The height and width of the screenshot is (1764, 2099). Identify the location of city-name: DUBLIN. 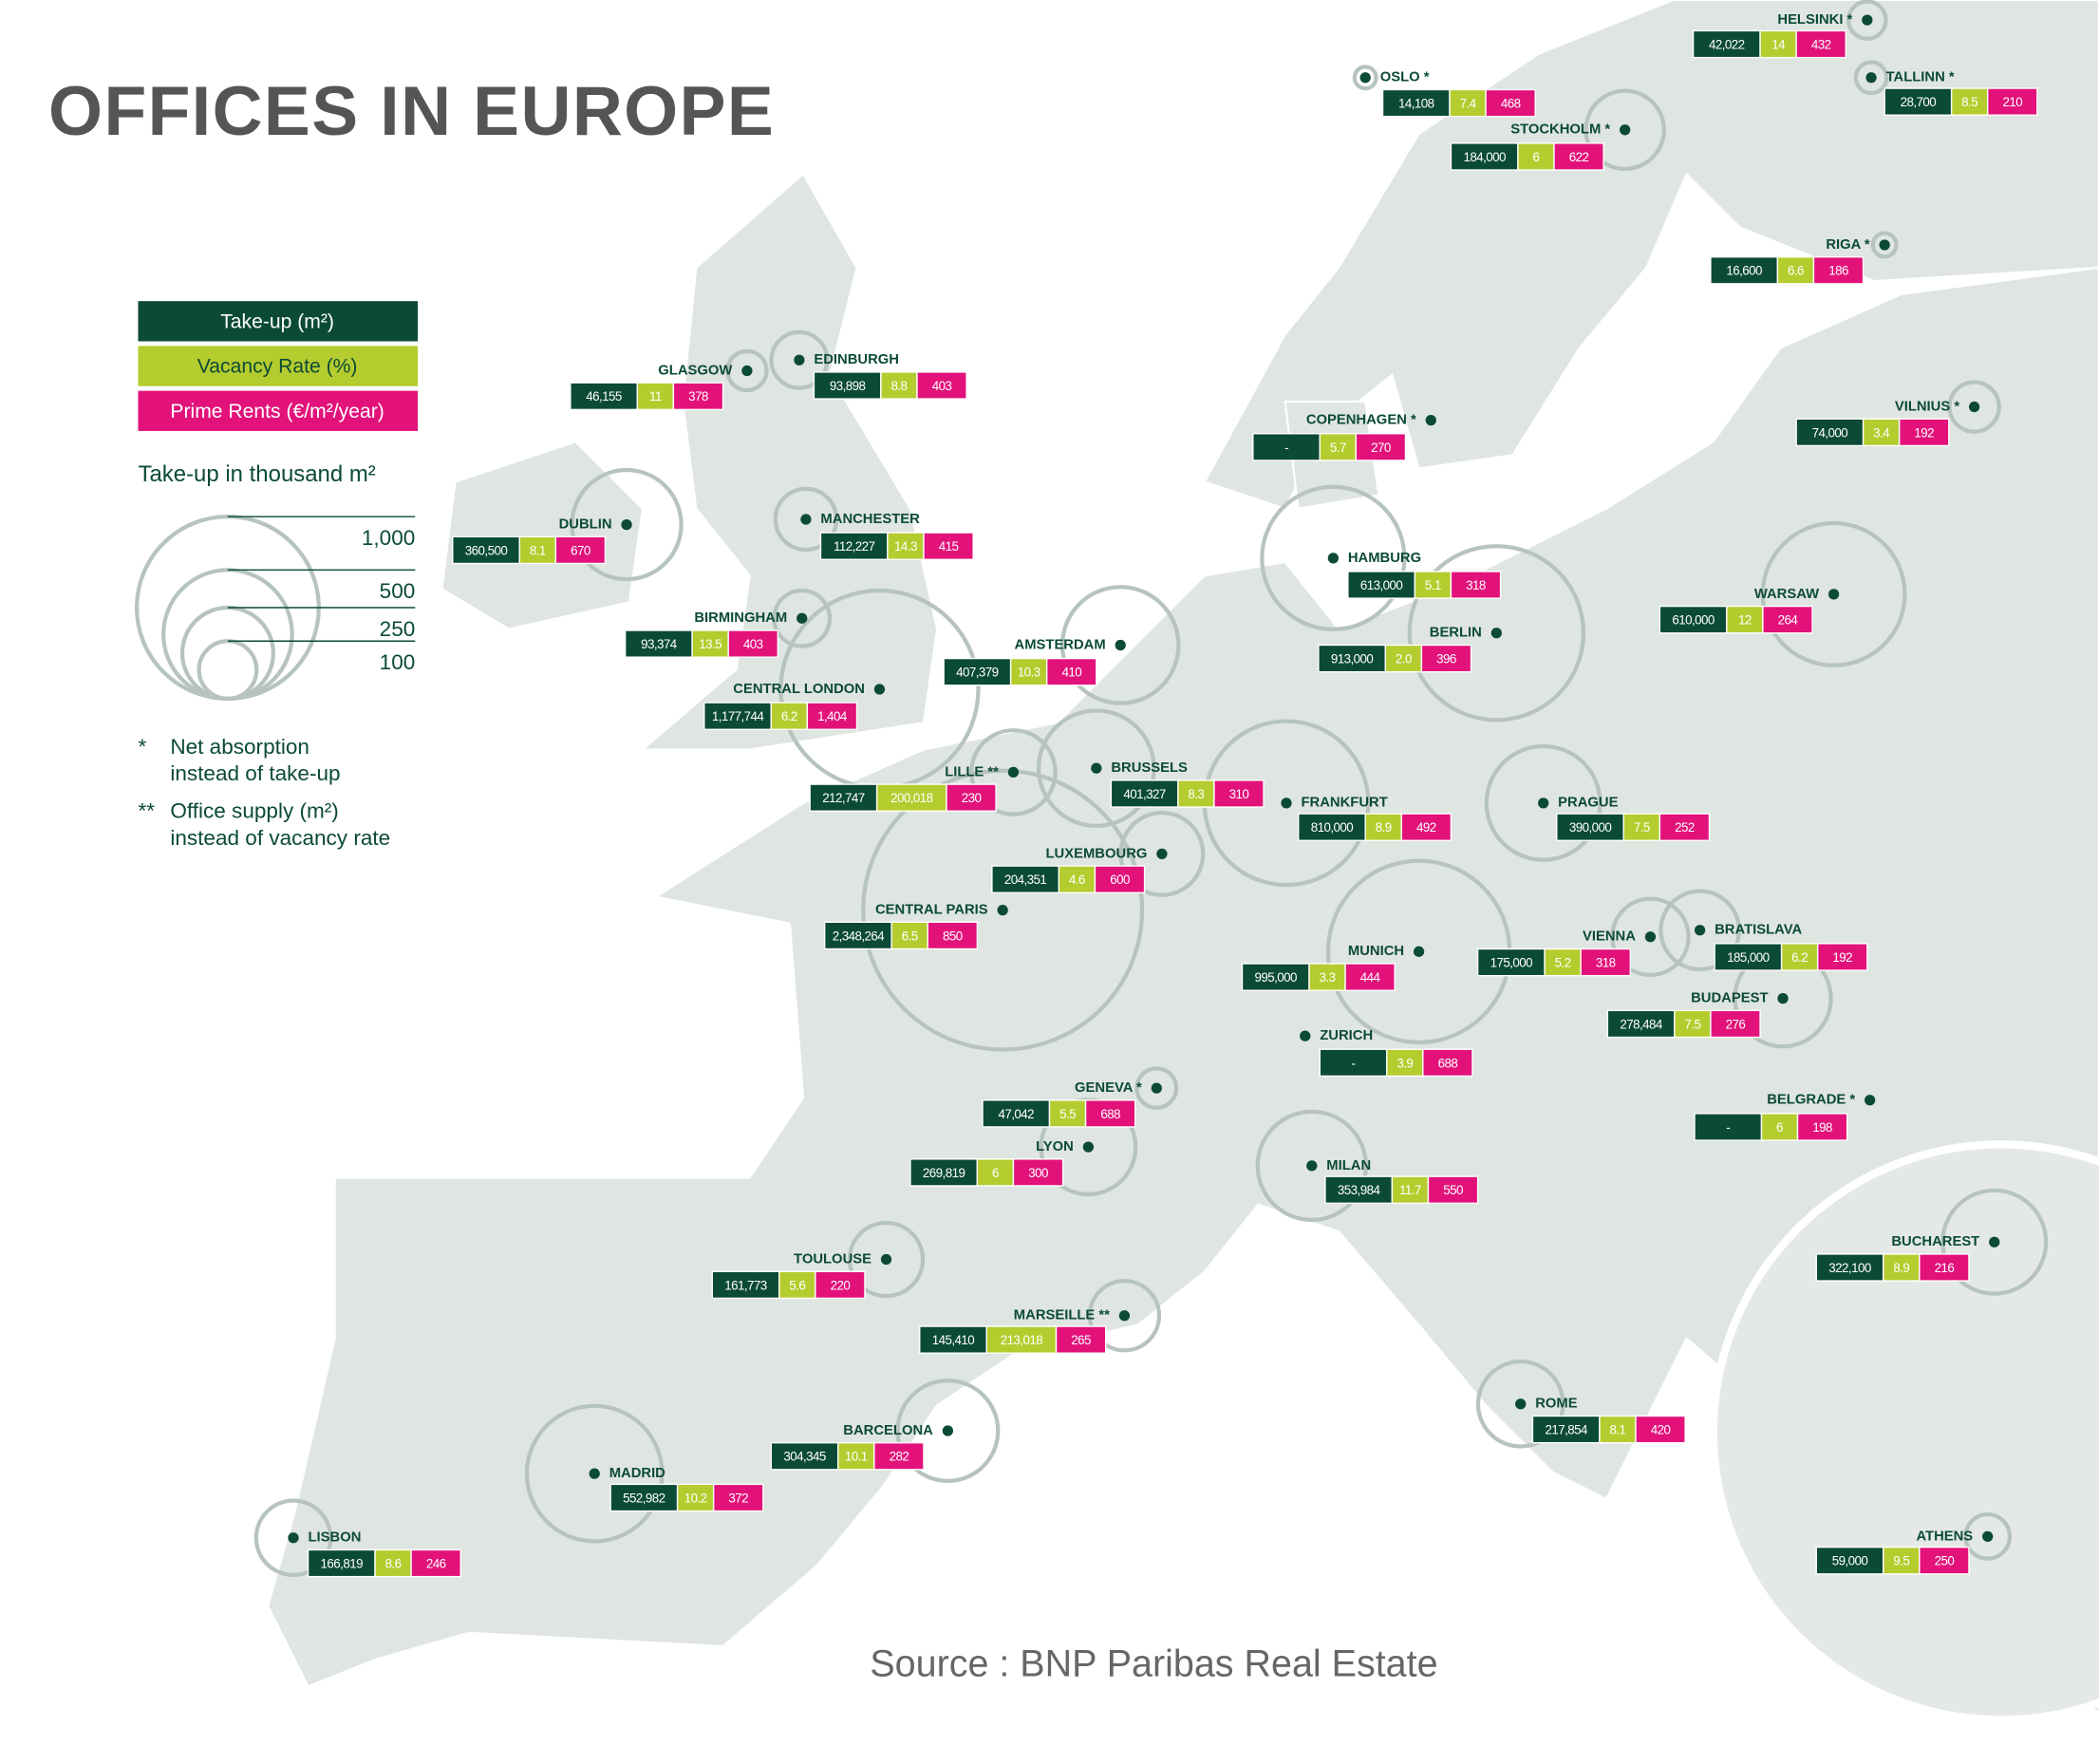
(585, 525).